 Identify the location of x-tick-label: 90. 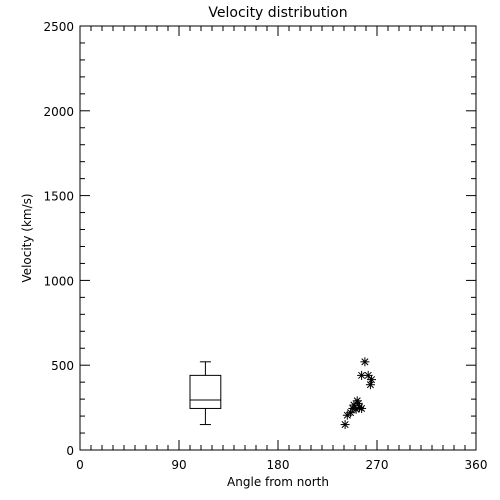
(178, 465).